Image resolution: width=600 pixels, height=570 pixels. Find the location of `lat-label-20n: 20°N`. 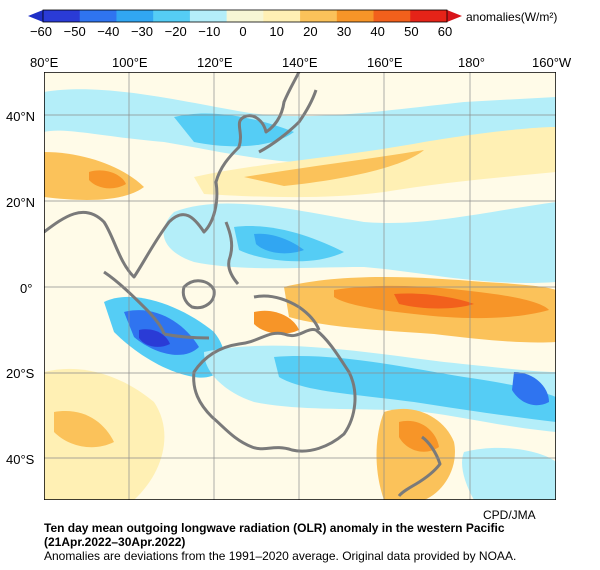

lat-label-20n: 20°N is located at coordinates (21, 202).